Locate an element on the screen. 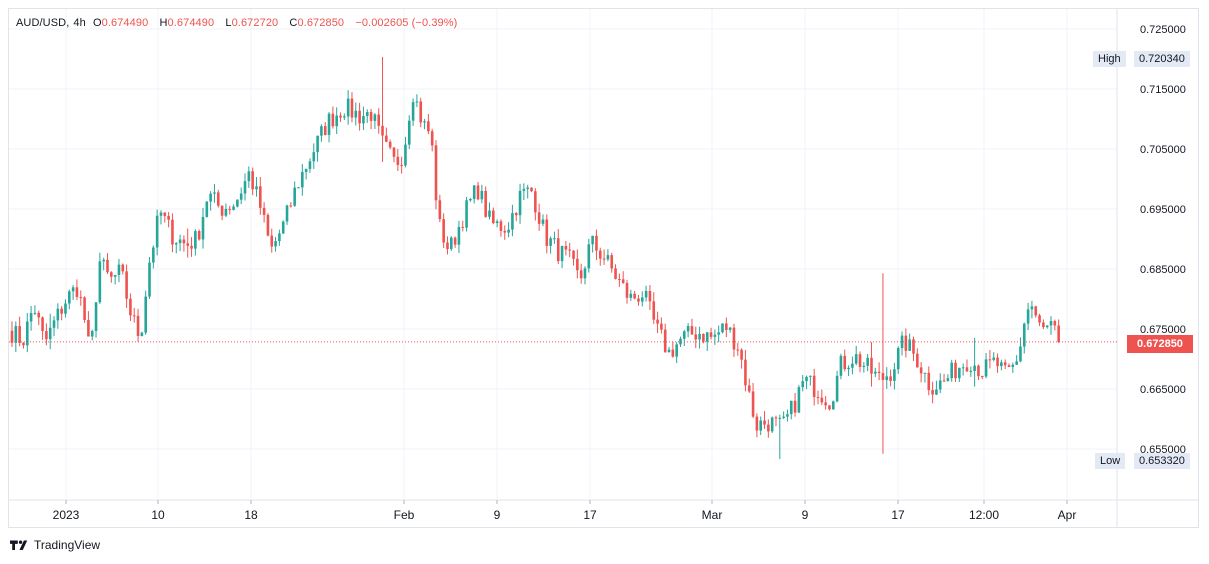 The width and height of the screenshot is (1209, 564). interval-label: 4h is located at coordinates (79, 23).